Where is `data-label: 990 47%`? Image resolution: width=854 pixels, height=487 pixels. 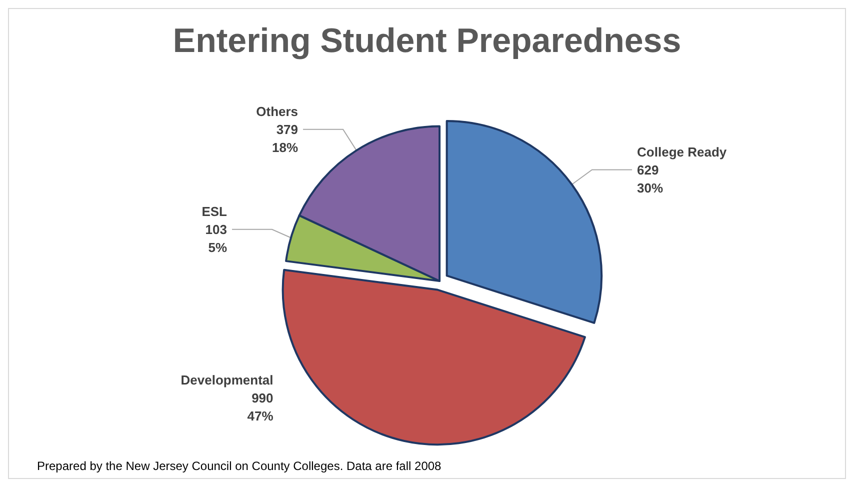
data-label: 990 47% is located at coordinates (260, 407).